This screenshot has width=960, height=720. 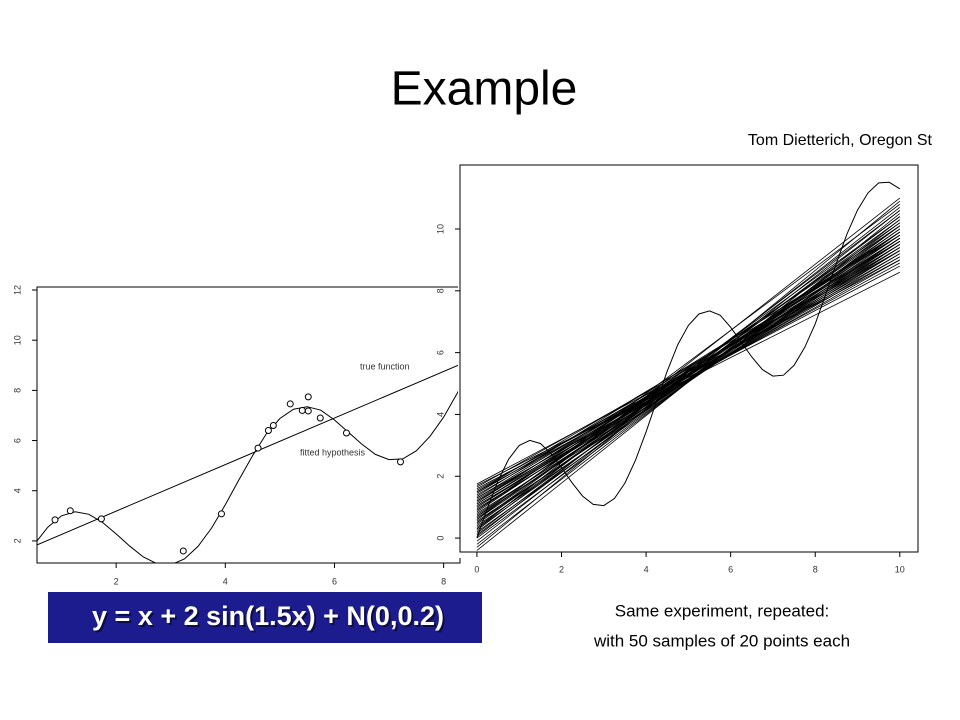 I want to click on formula-box, so click(x=265, y=617).